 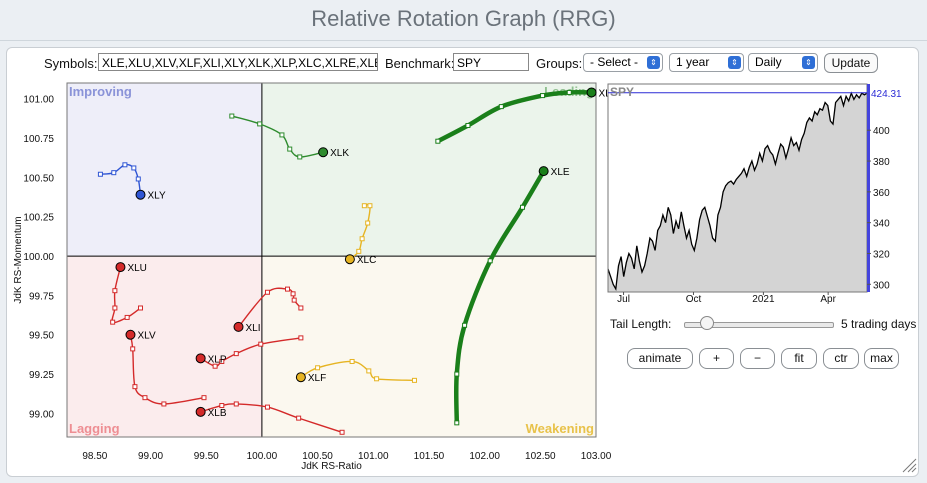 I want to click on period-select-value: 1 year, so click(x=693, y=62).